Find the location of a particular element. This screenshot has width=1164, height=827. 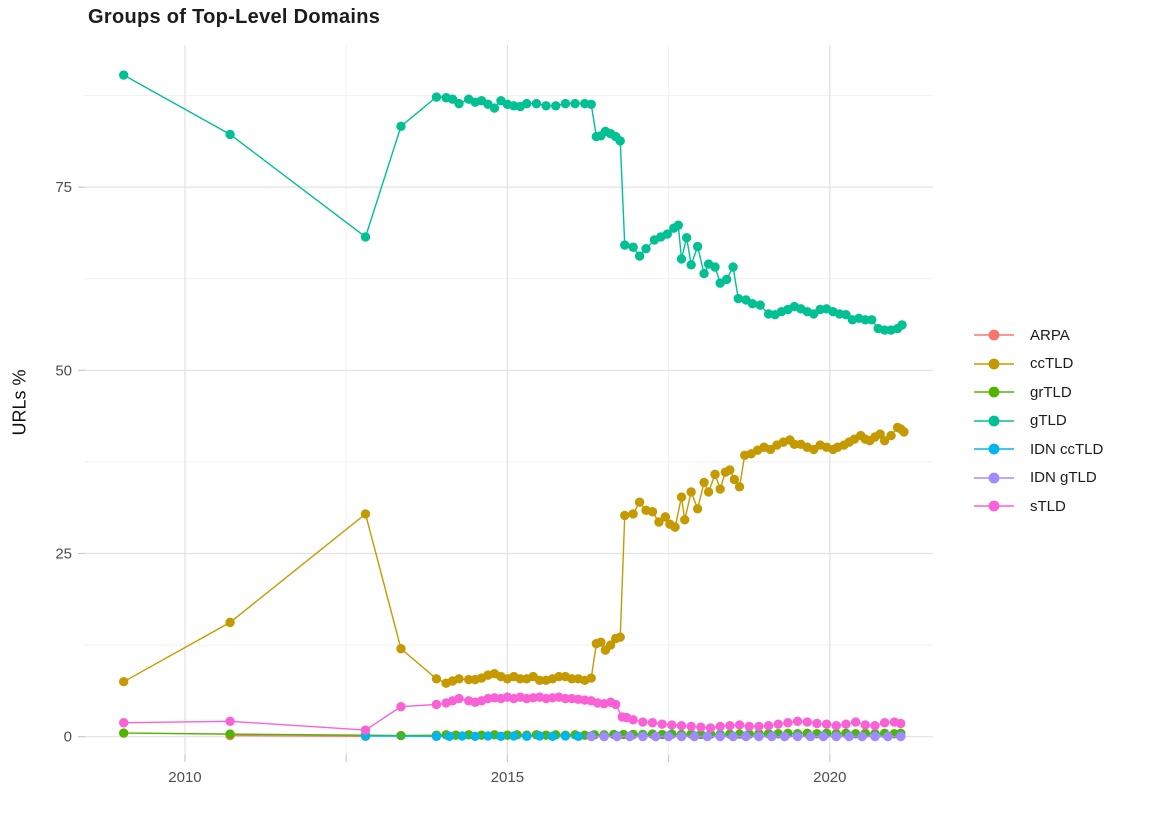

legend-label-stld: sTLD is located at coordinates (1048, 506).